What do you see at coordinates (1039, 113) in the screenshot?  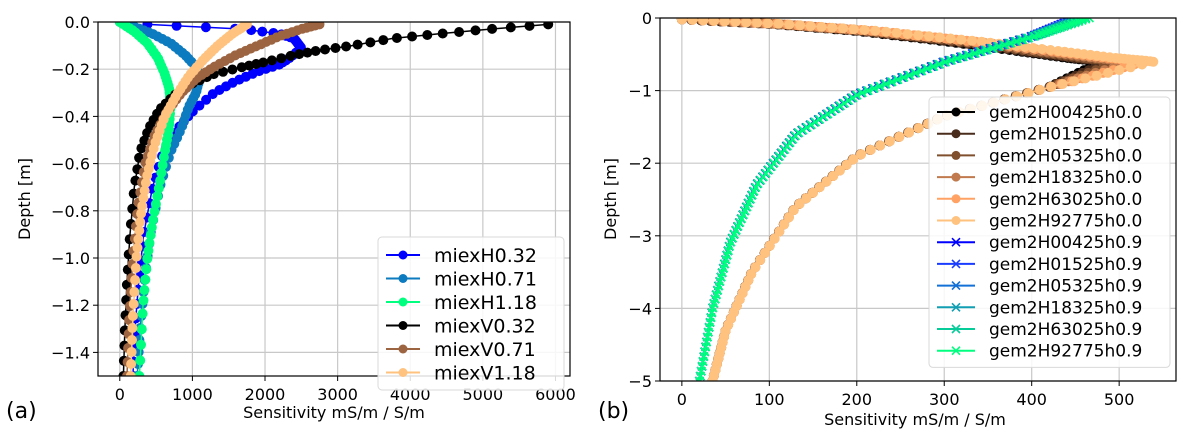 I see `legend-entry: gem2H00425h0.0` at bounding box center [1039, 113].